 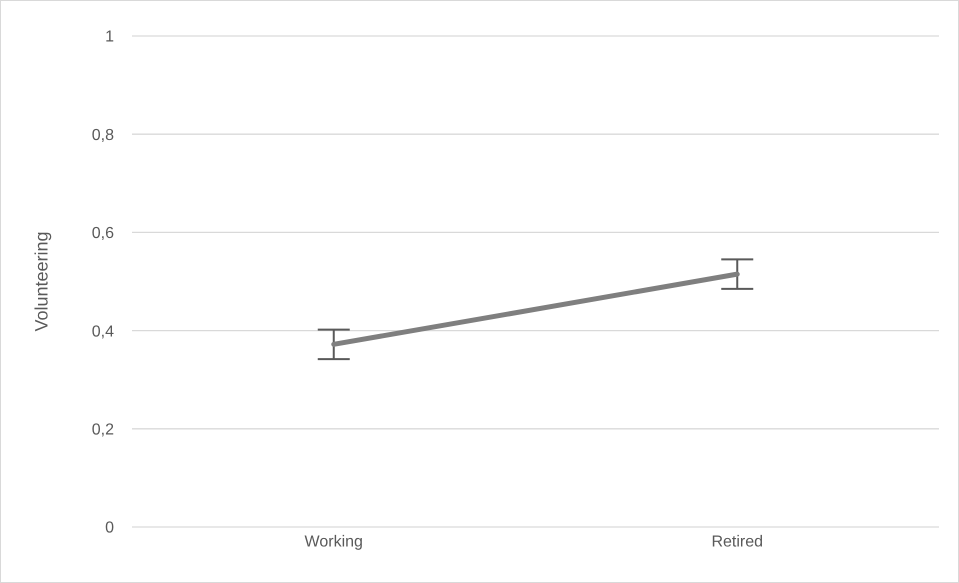 I want to click on y-tick-label: 0,8, so click(x=103, y=135).